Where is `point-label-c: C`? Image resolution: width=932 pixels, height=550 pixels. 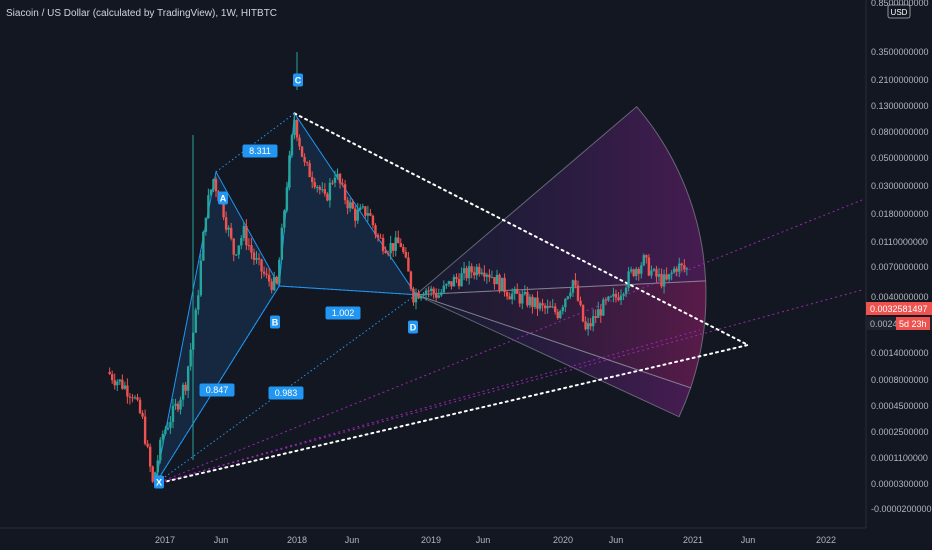 point-label-c: C is located at coordinates (298, 81).